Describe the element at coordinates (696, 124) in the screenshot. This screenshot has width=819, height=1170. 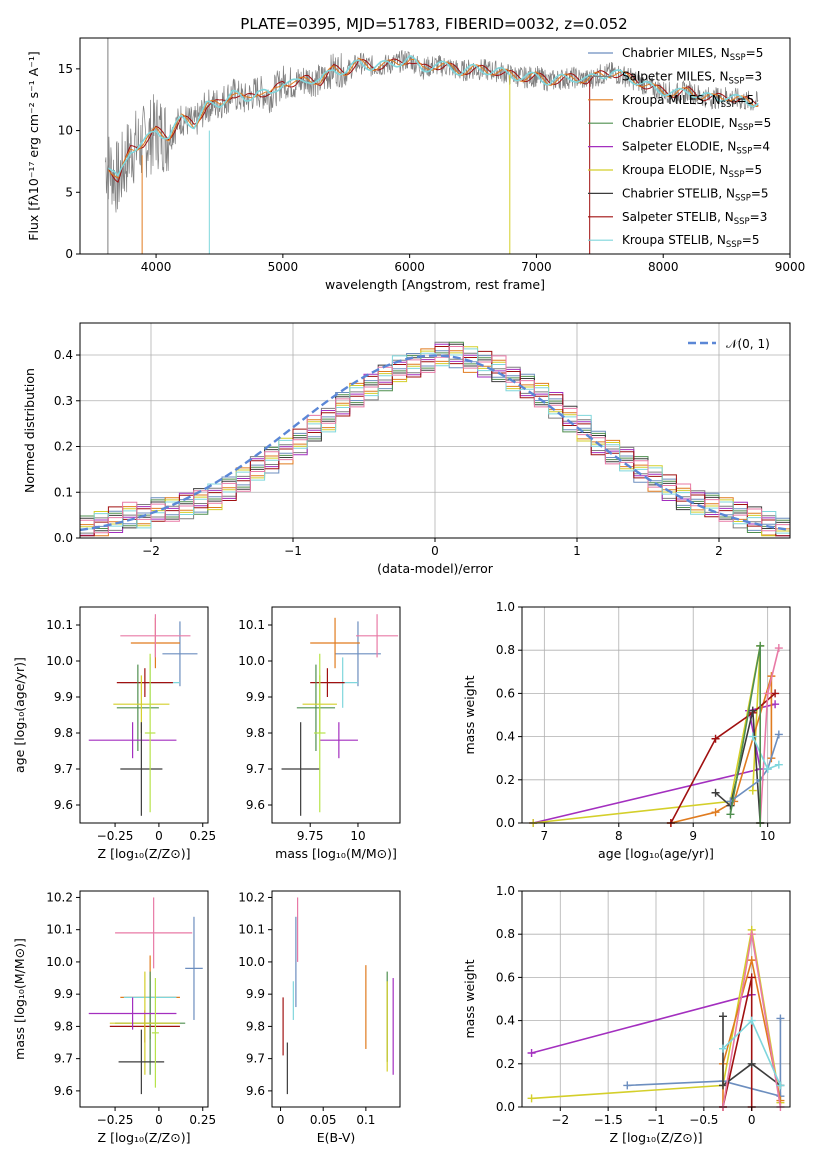
I see `legend-label: Chabrier ELODIE, NSSP=5` at that location.